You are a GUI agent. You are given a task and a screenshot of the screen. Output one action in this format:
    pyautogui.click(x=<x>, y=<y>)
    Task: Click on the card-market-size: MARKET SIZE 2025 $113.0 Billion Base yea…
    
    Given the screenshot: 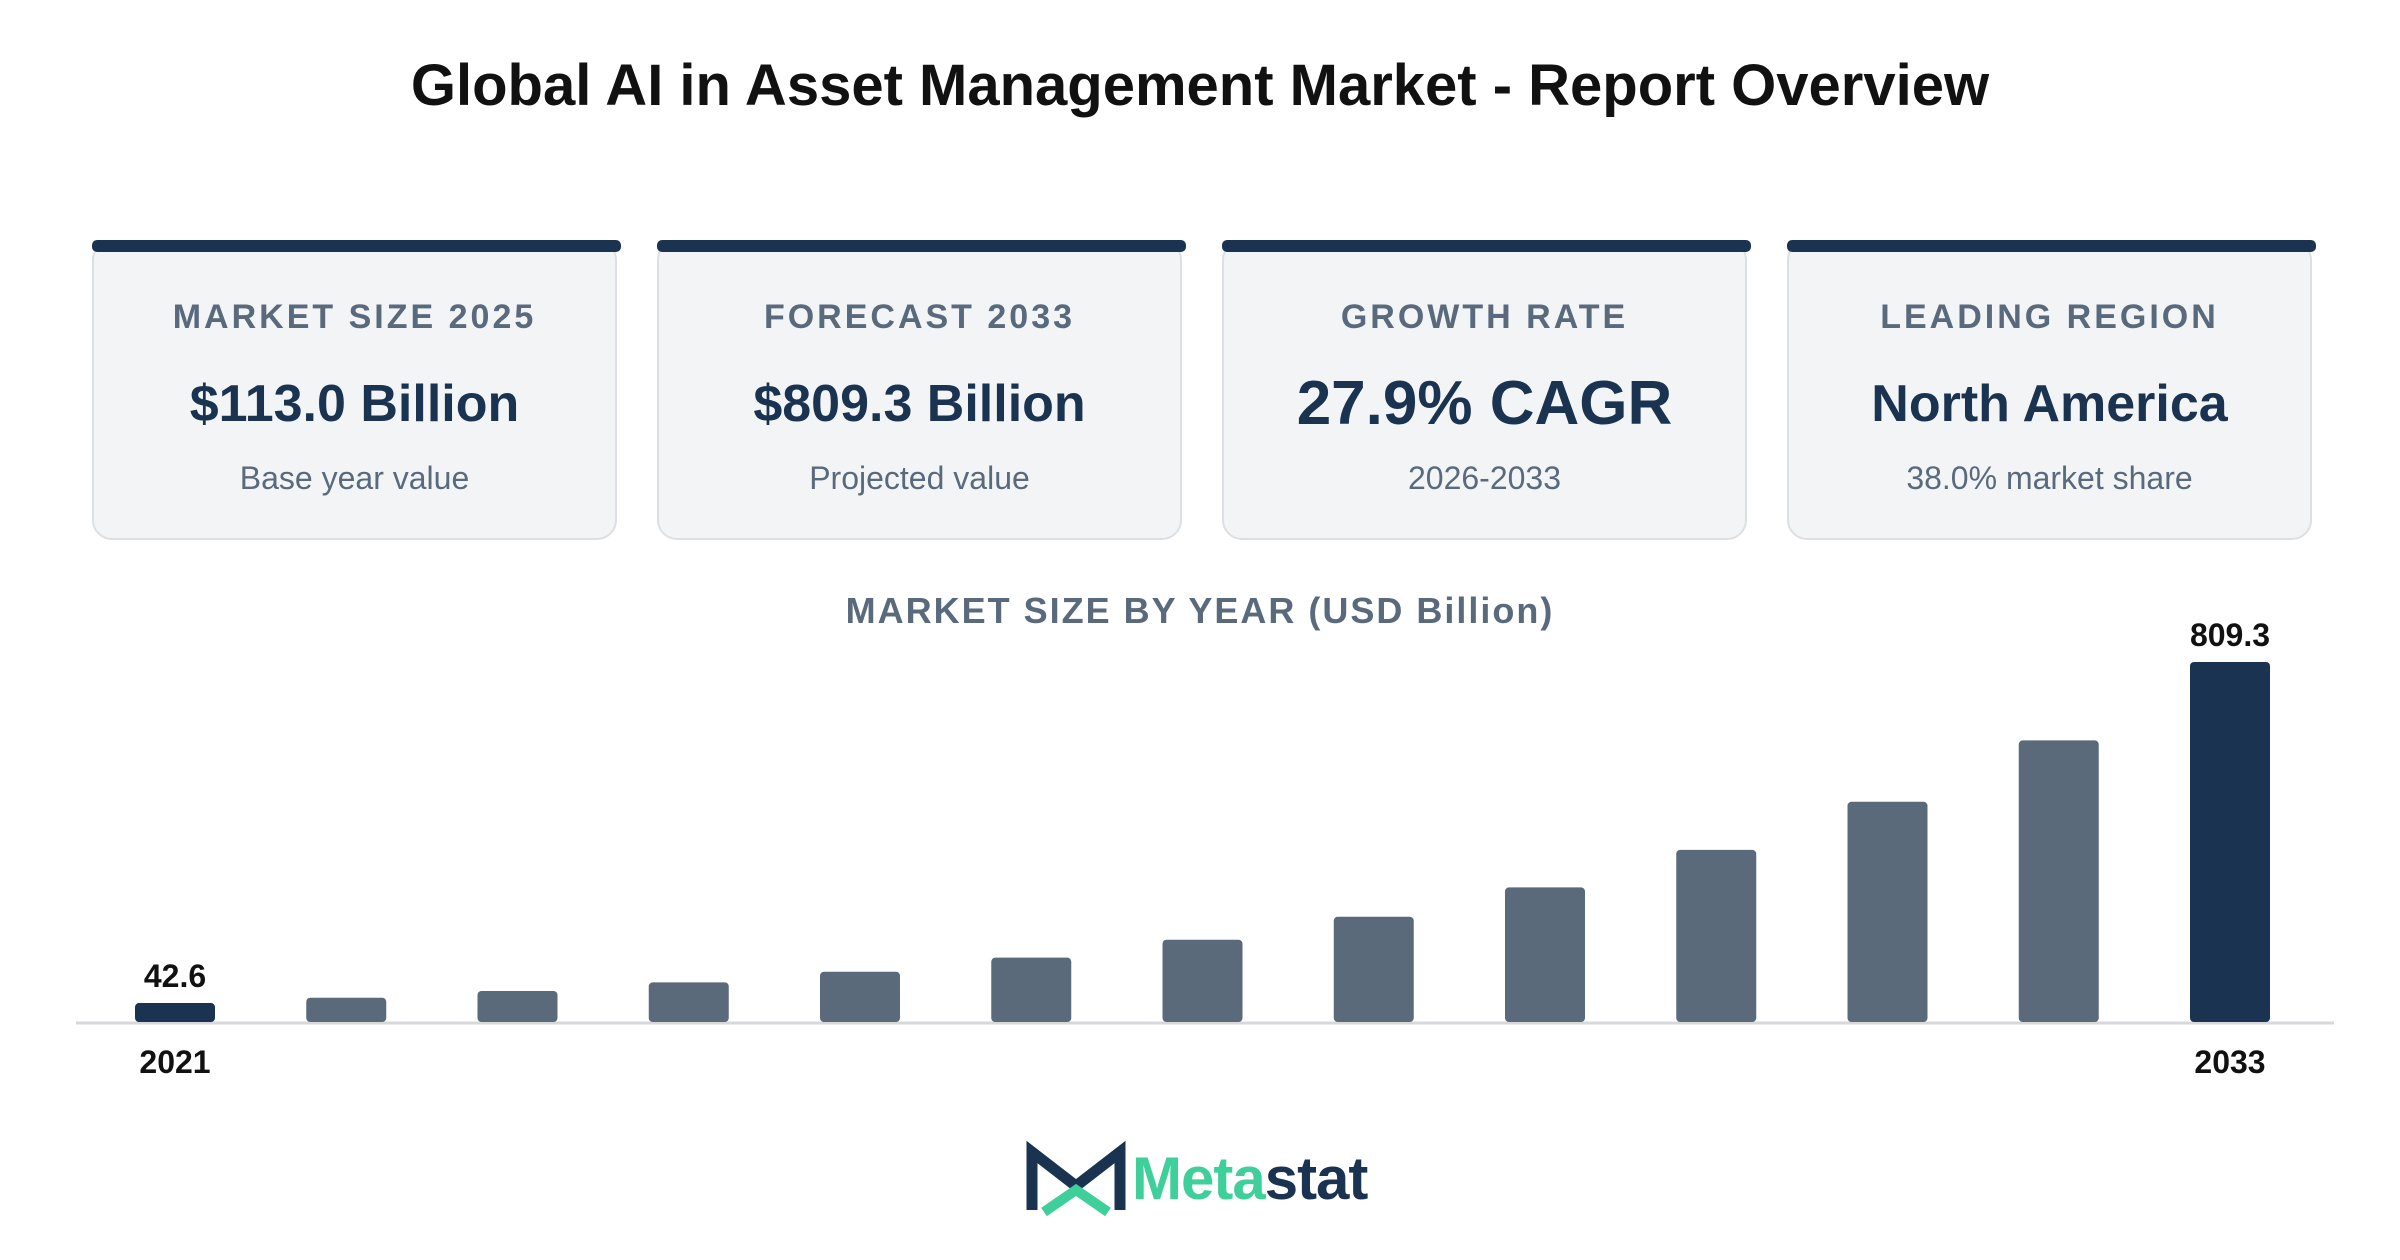 What is the action you would take?
    pyautogui.click(x=356, y=390)
    